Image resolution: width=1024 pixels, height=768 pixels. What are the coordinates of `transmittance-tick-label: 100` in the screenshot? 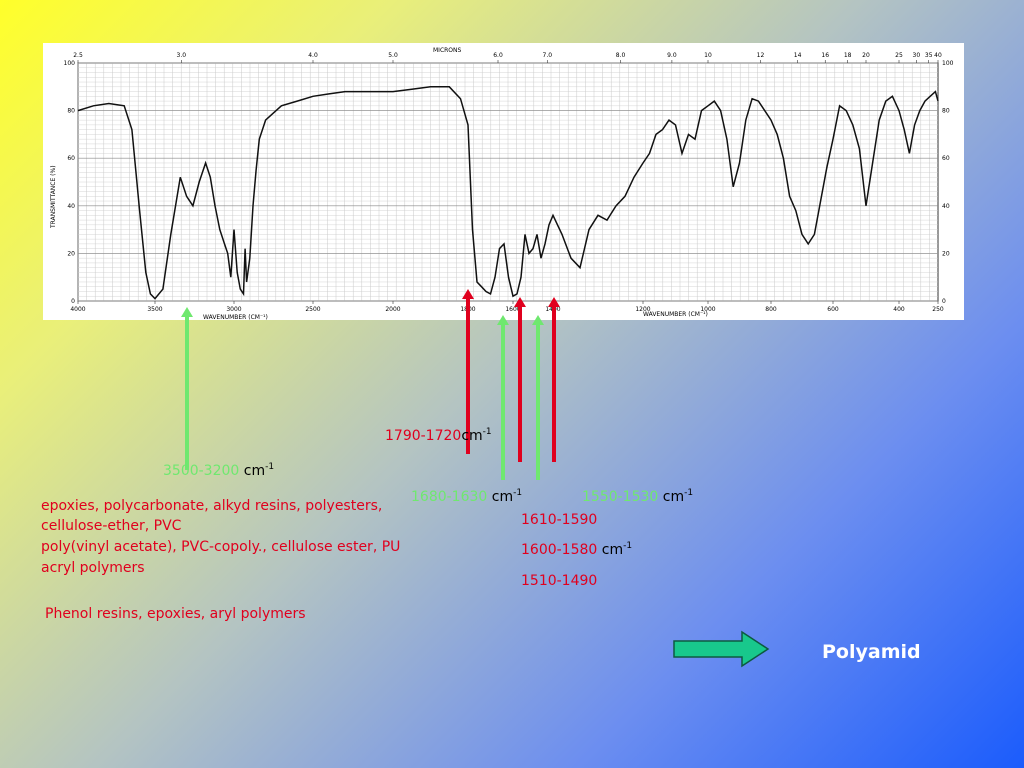 It's located at (70, 63).